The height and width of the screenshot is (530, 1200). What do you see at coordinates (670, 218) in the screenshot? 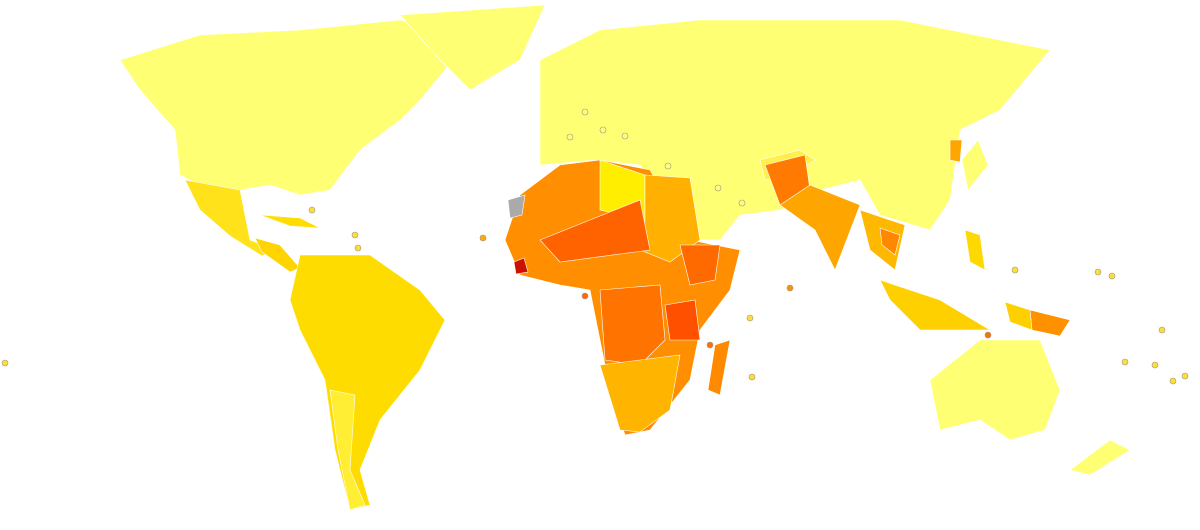
I see `egypt-sudan` at bounding box center [670, 218].